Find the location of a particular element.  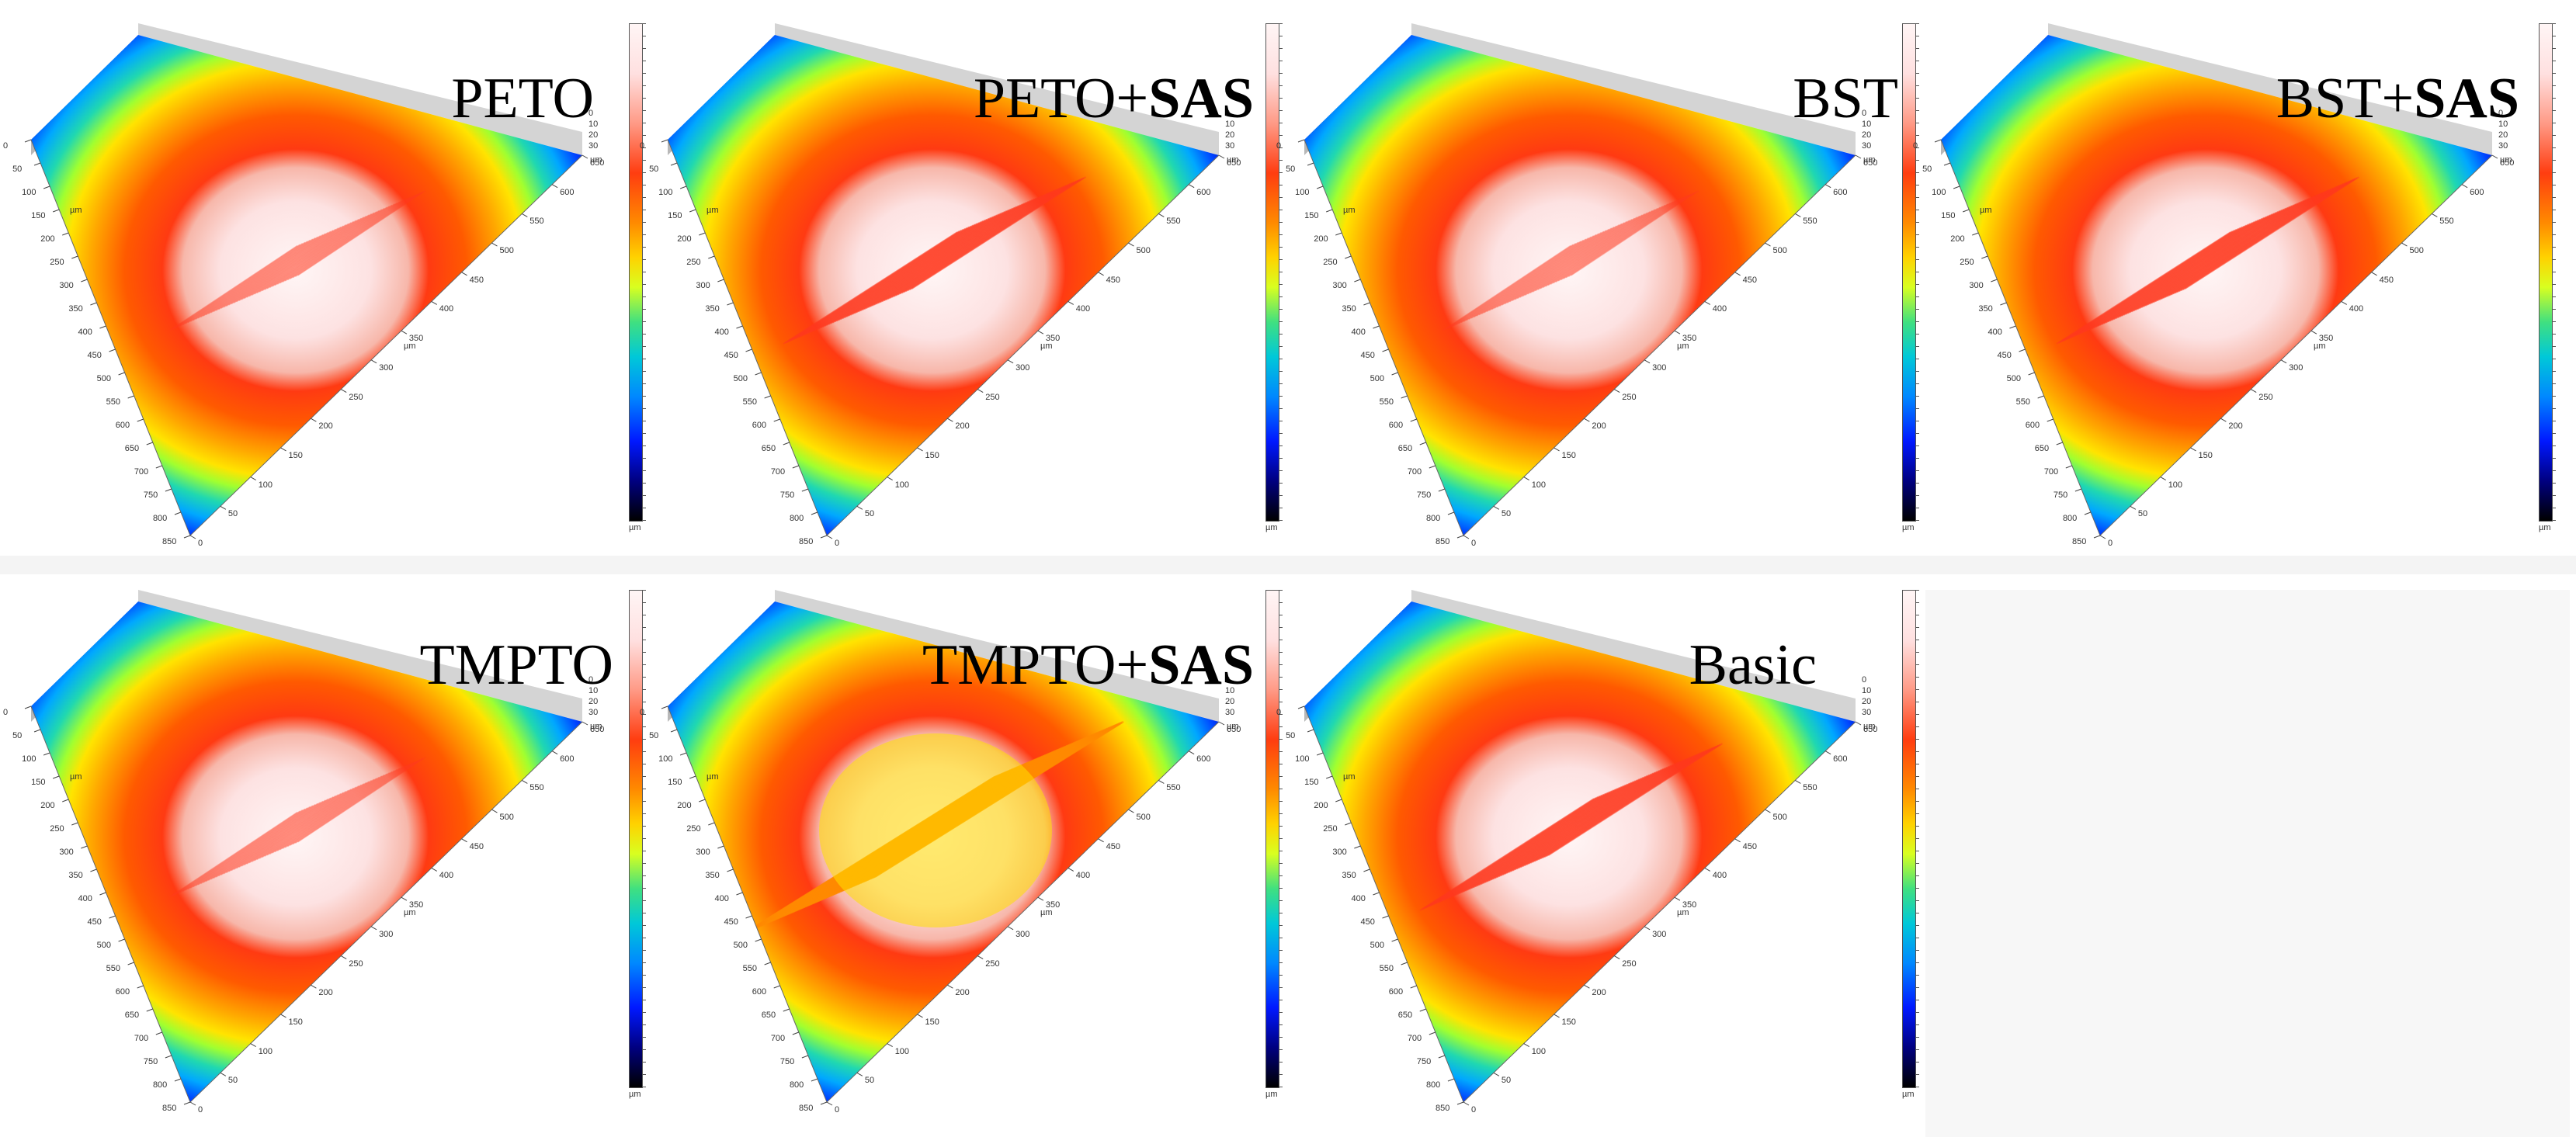

surface-plot-tmpto is located at coordinates (306, 848).